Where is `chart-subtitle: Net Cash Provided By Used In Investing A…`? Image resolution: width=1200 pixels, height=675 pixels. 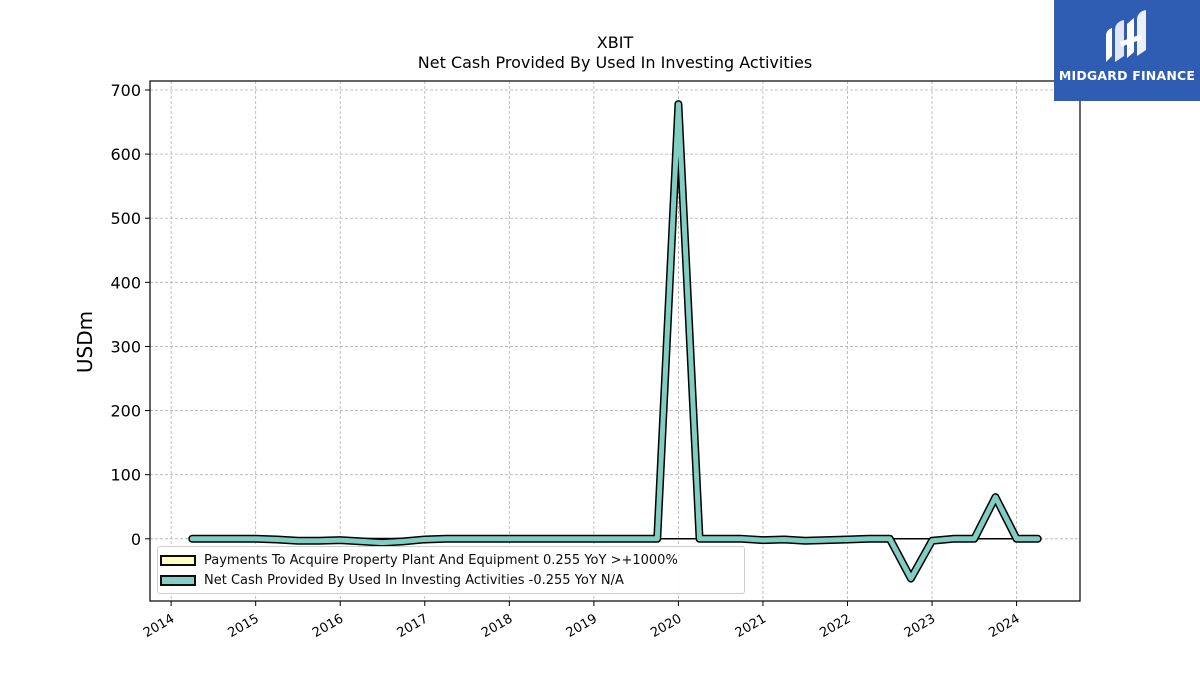 chart-subtitle: Net Cash Provided By Used In Investing A… is located at coordinates (615, 62).